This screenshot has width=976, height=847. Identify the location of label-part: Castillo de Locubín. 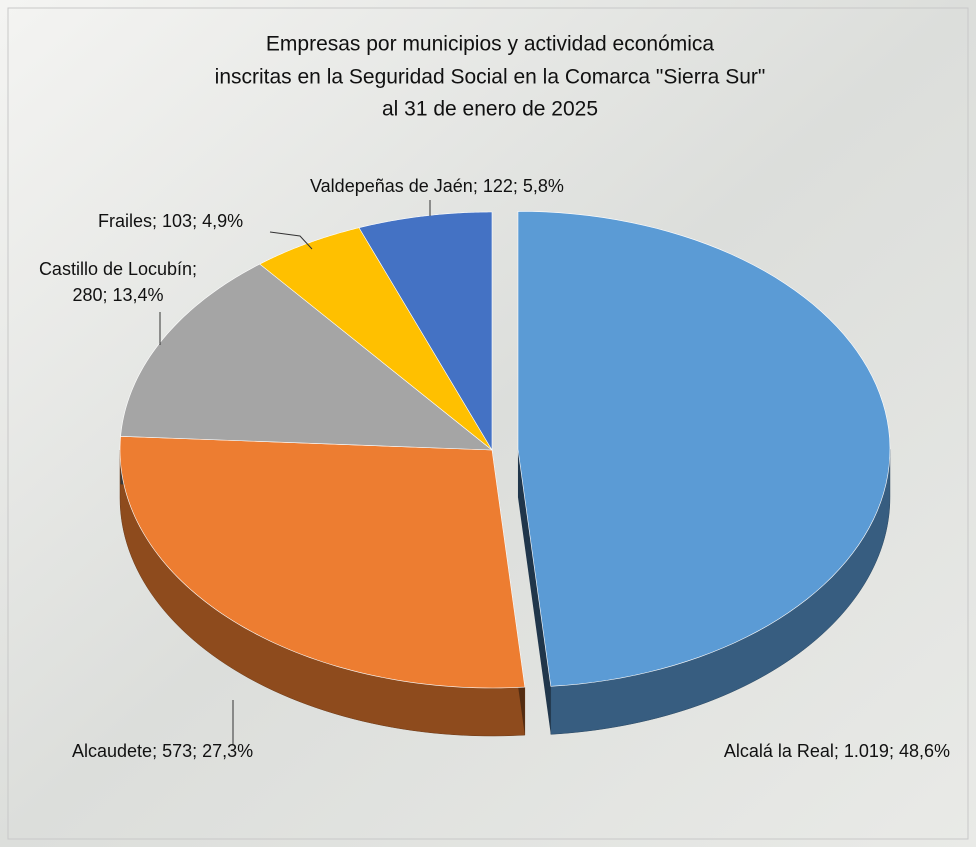
(115, 269).